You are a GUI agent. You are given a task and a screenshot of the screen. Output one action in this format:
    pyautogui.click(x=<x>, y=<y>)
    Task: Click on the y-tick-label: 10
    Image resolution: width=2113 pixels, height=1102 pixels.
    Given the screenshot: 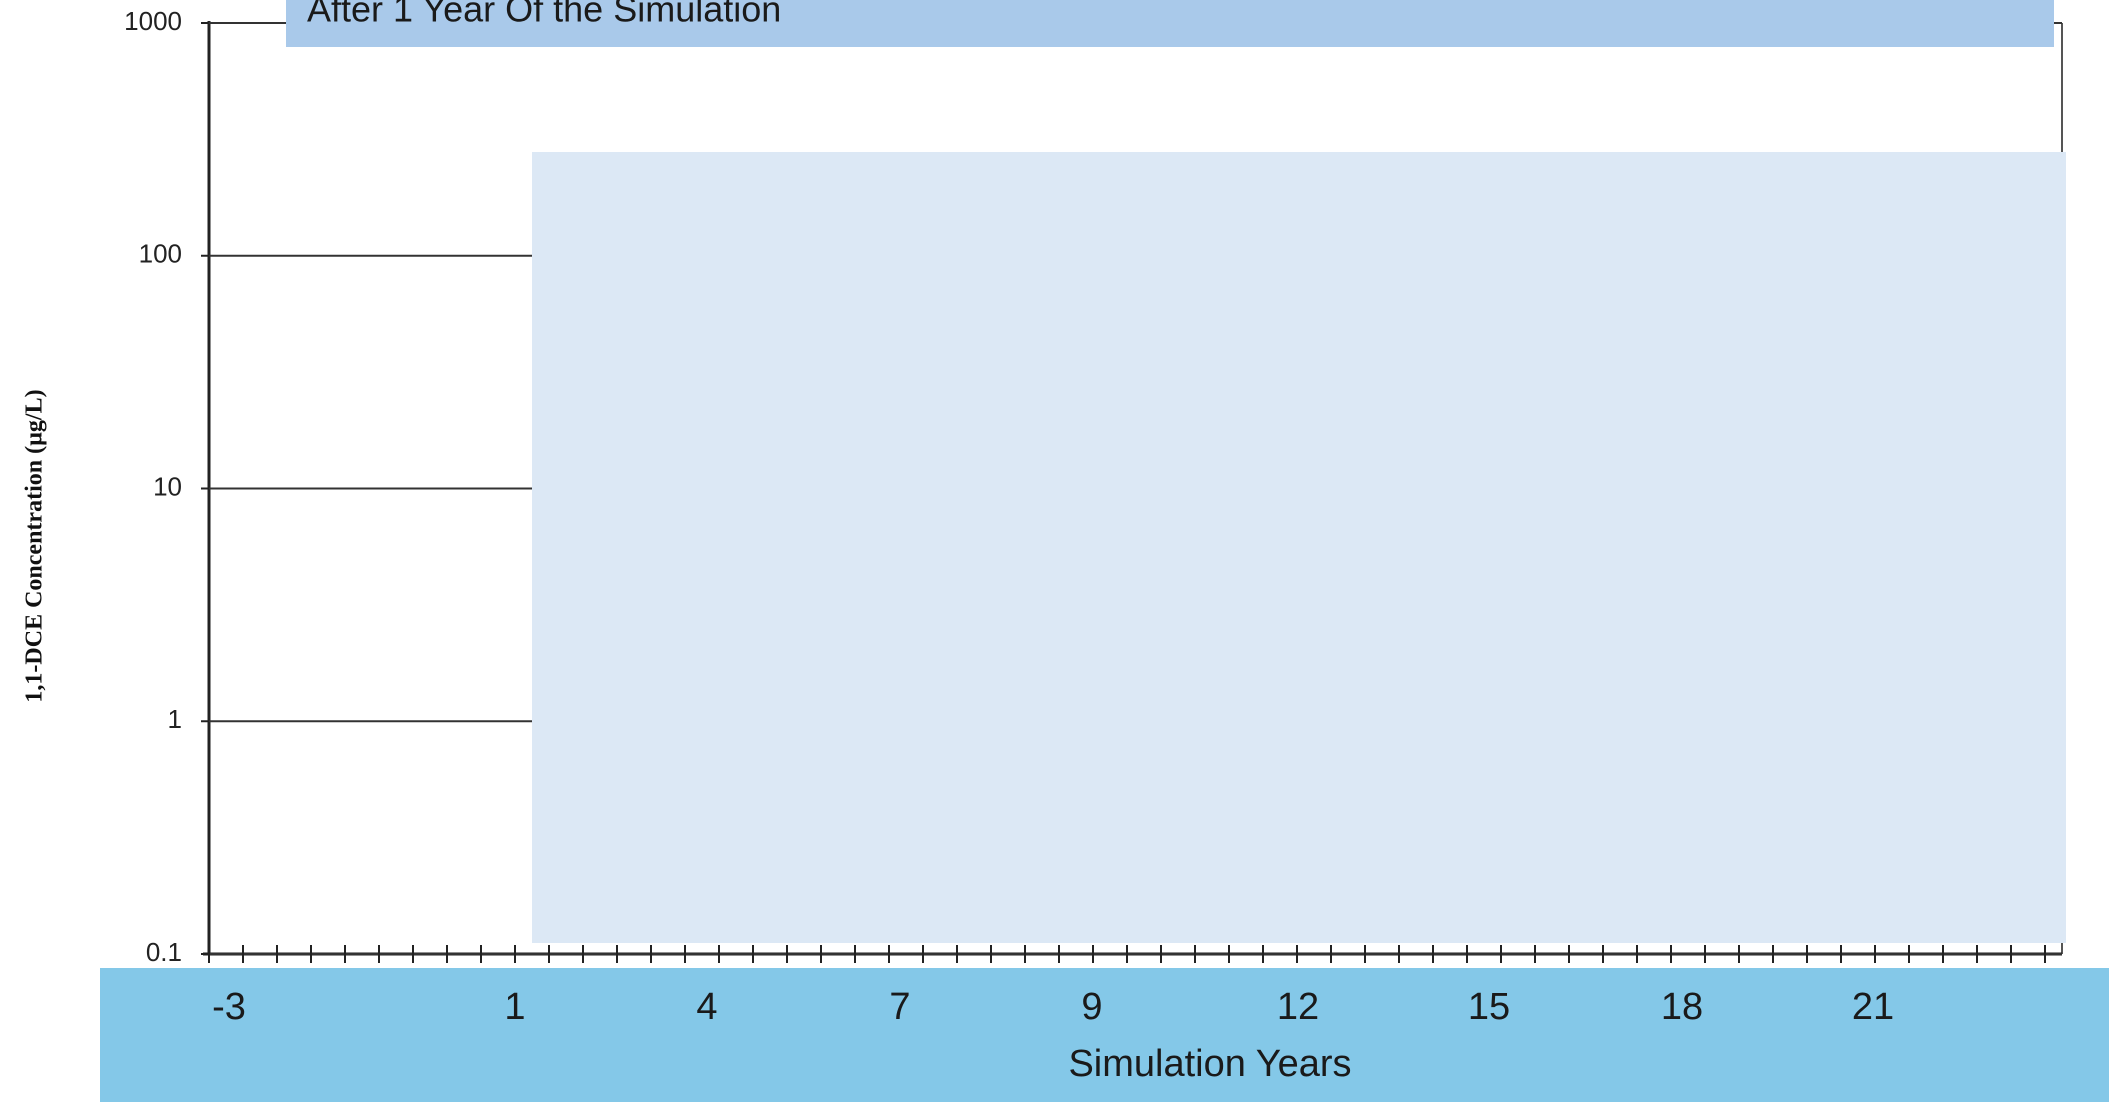 What is the action you would take?
    pyautogui.click(x=167, y=486)
    